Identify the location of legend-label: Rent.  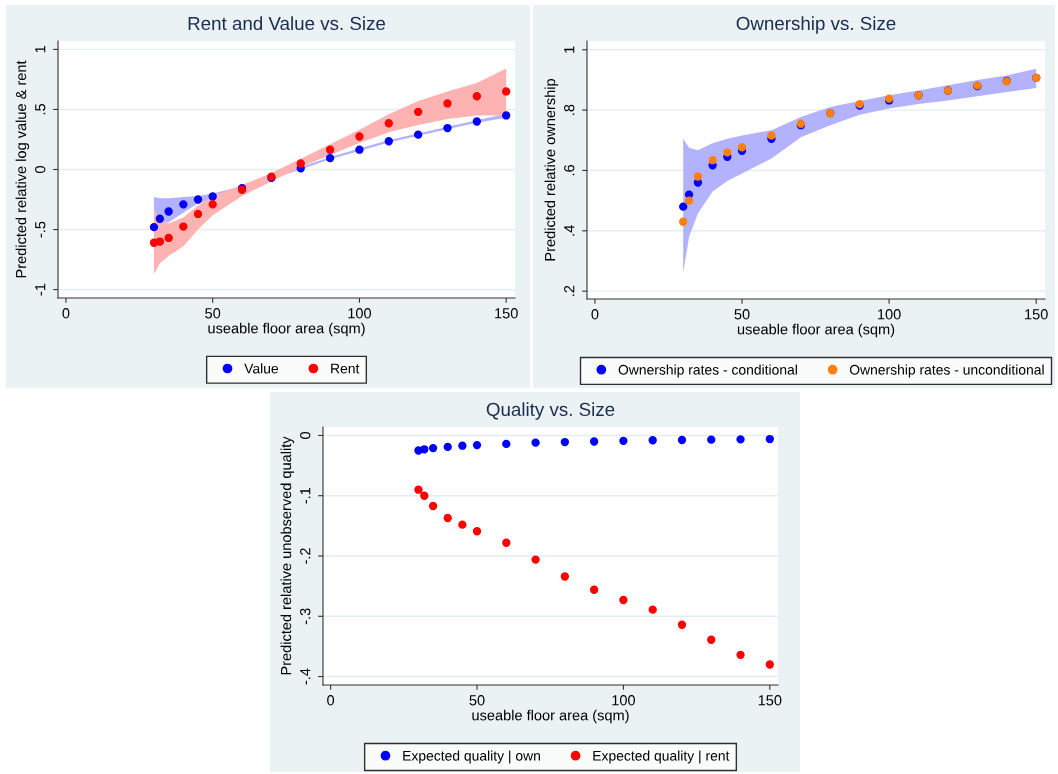
(345, 368).